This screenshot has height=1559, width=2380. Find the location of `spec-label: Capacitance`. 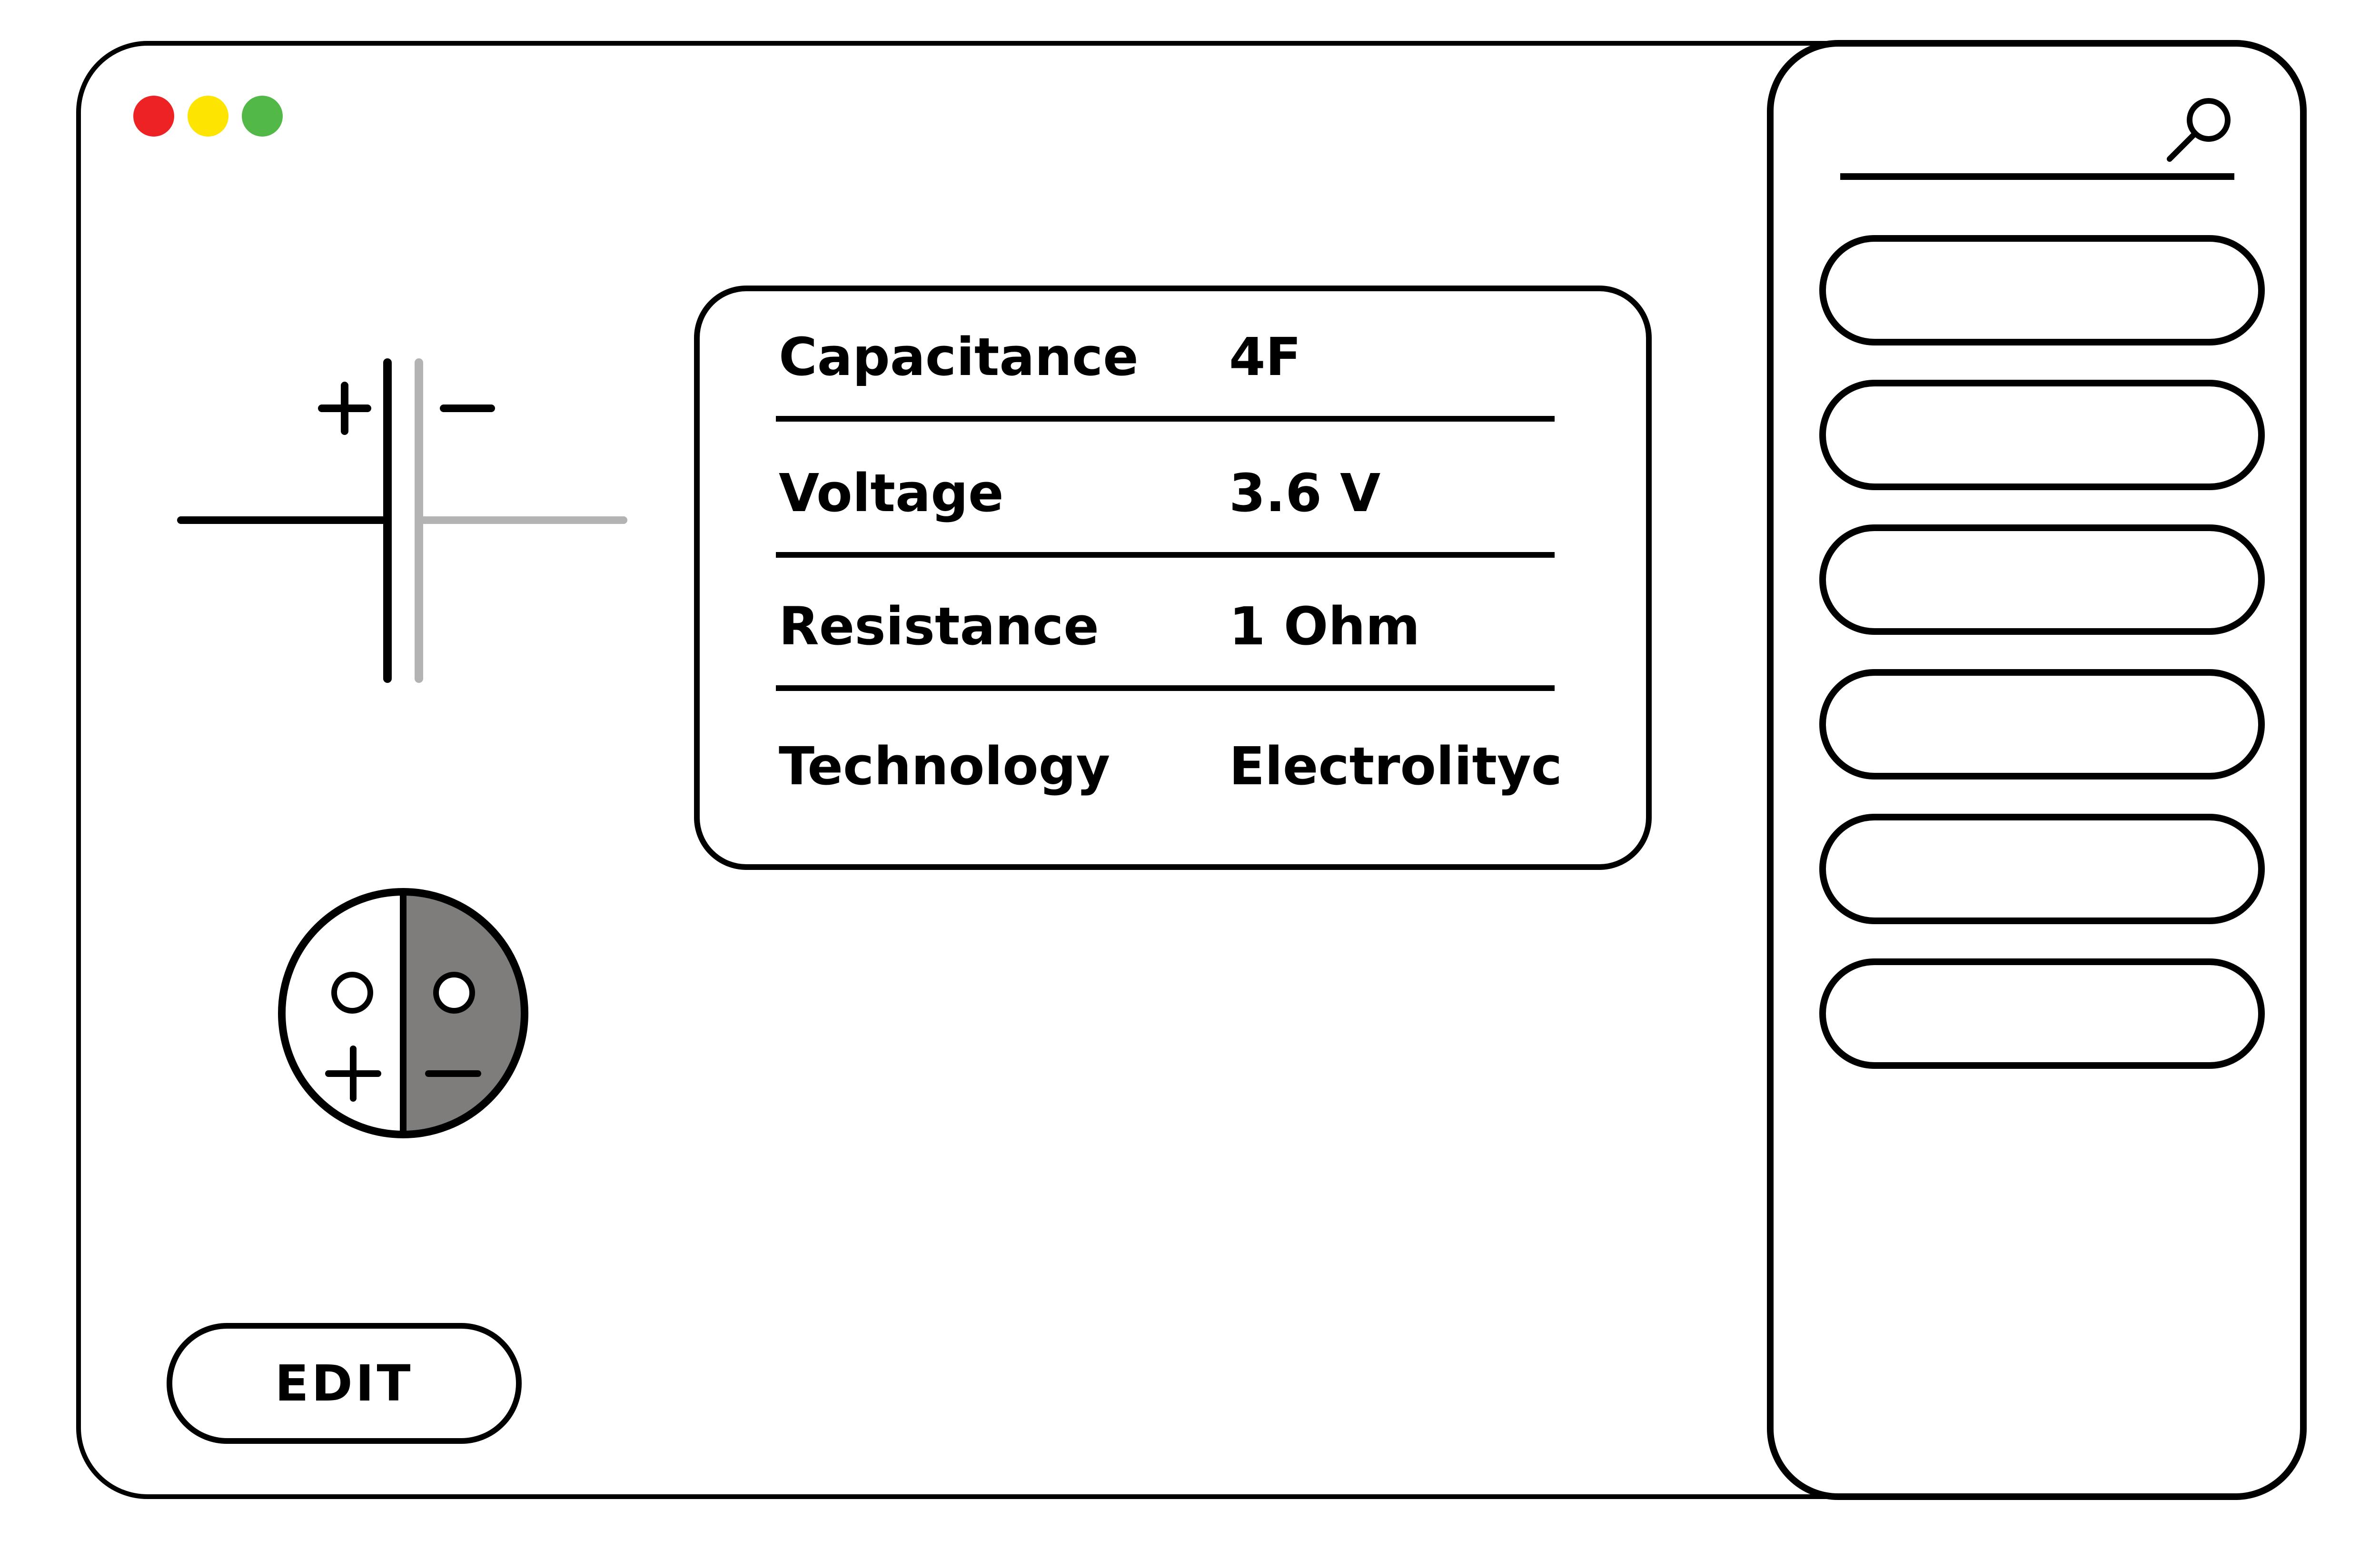

spec-label: Capacitance is located at coordinates (959, 356).